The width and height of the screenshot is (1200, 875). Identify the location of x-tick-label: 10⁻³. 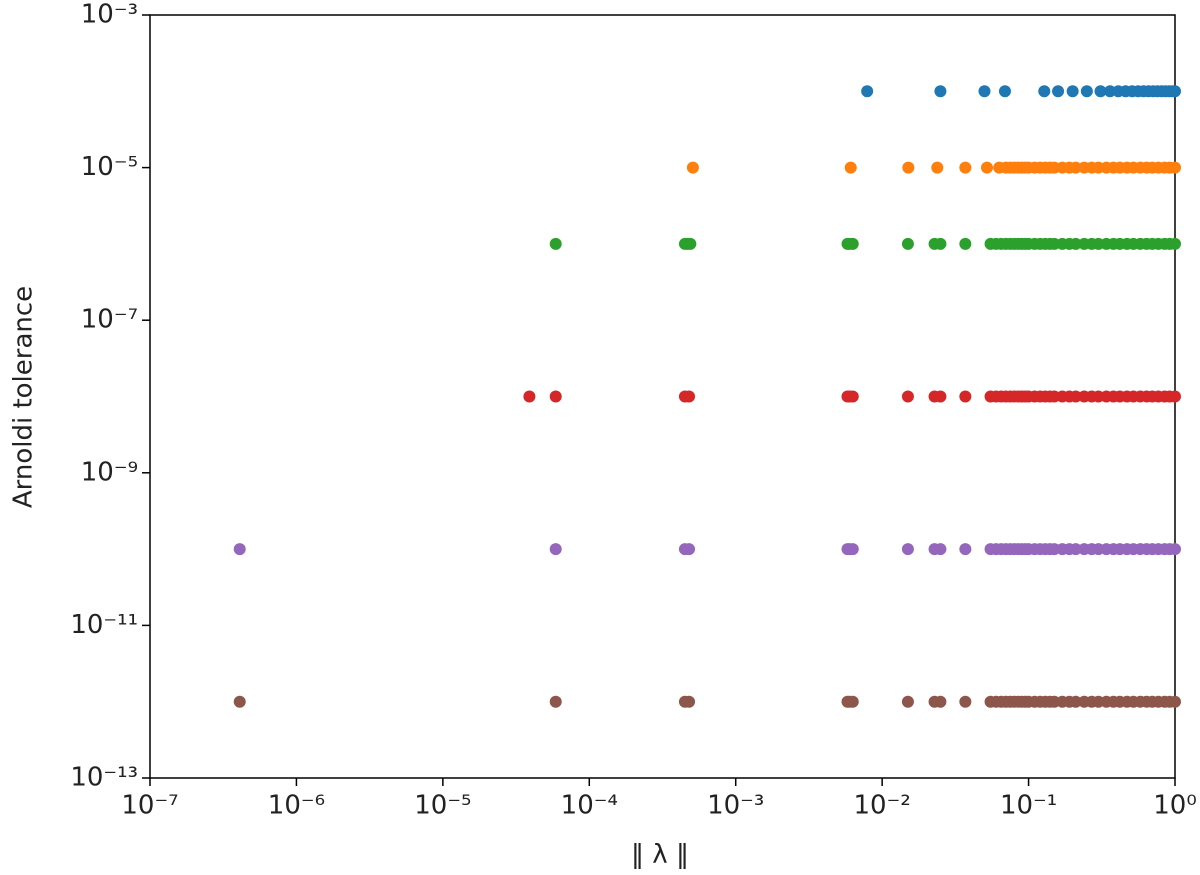
(735, 806).